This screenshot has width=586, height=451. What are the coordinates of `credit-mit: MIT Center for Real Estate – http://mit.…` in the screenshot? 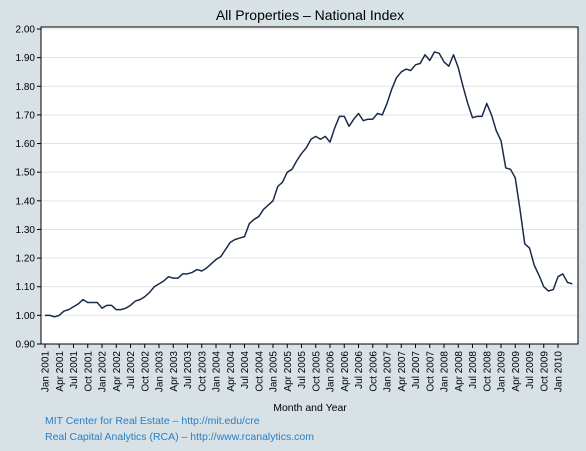 It's located at (152, 421).